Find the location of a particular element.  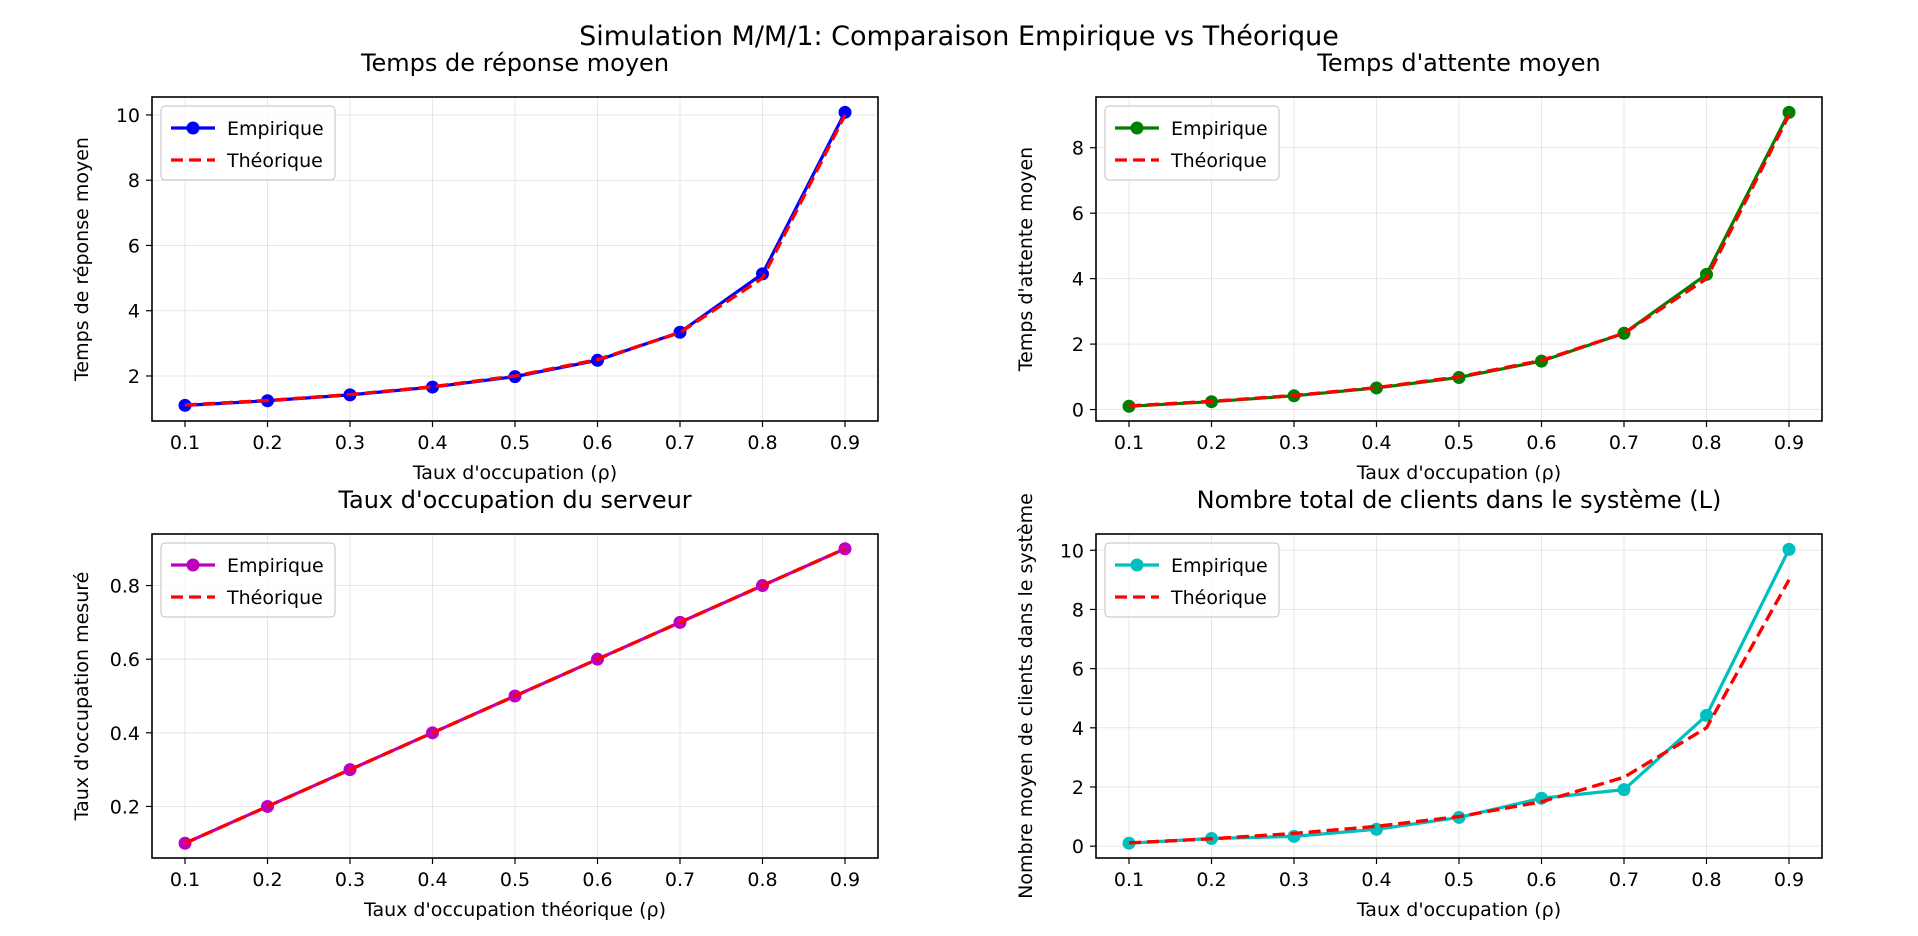

y-axis-label: Nombre moyen de clients dans le système is located at coordinates (1026, 696).